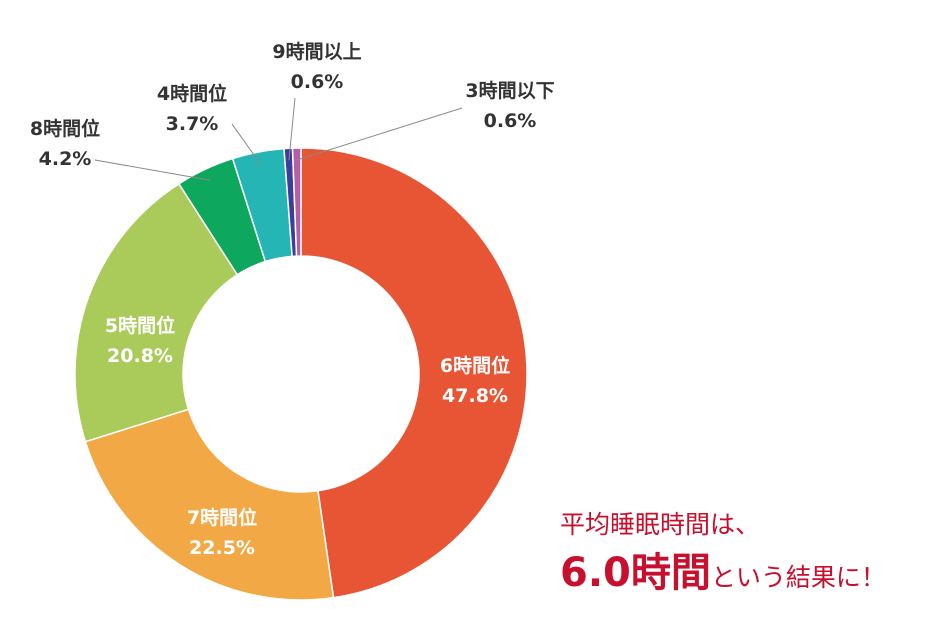 Image resolution: width=952 pixels, height=623 pixels. I want to click on slice-value-4: 3.7%, so click(192, 124).